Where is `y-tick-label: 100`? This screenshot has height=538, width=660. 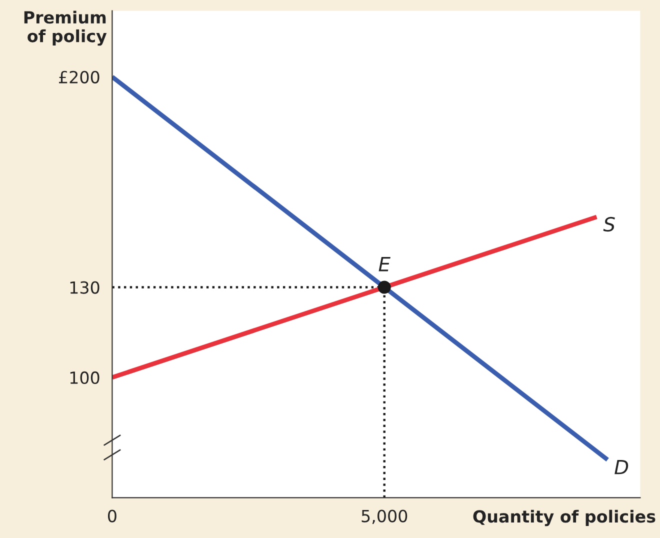
y-tick-label: 100 is located at coordinates (85, 377).